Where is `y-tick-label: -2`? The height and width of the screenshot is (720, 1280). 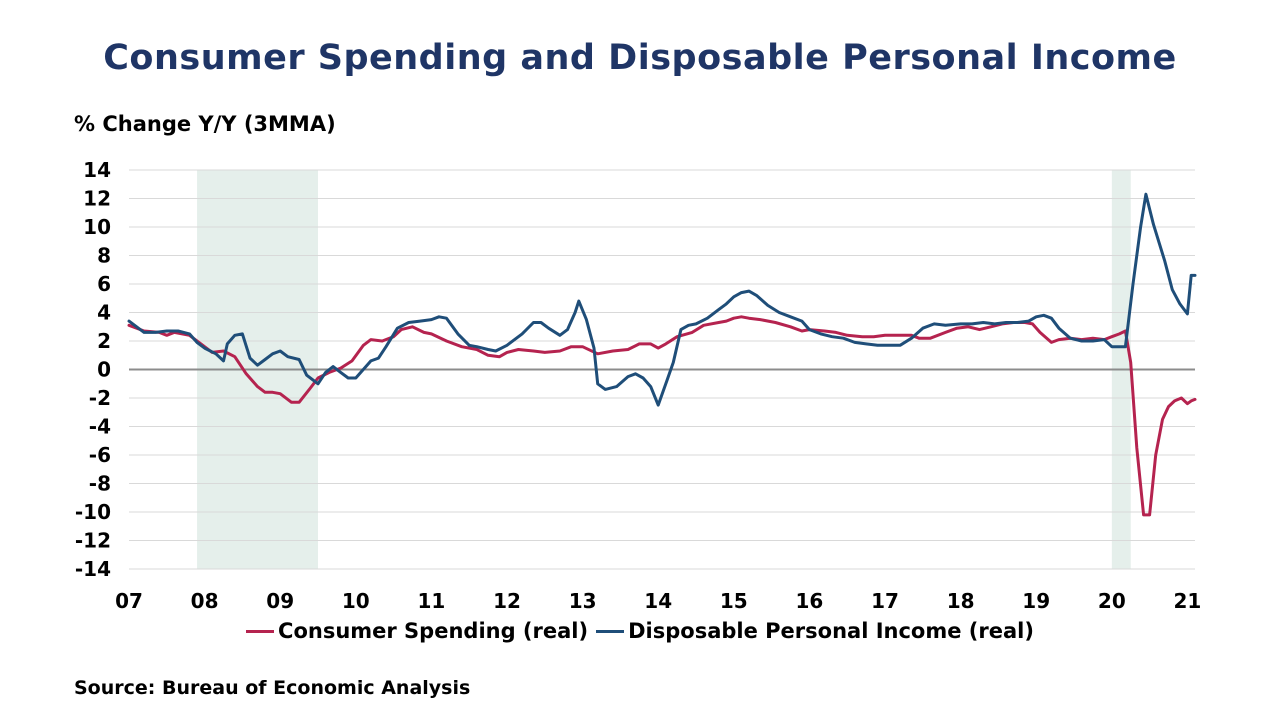
y-tick-label: -2 is located at coordinates (100, 398).